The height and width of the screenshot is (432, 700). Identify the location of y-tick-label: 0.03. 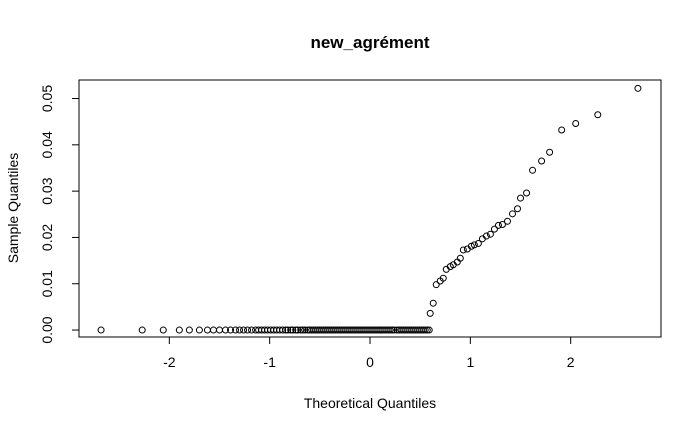
(47, 190).